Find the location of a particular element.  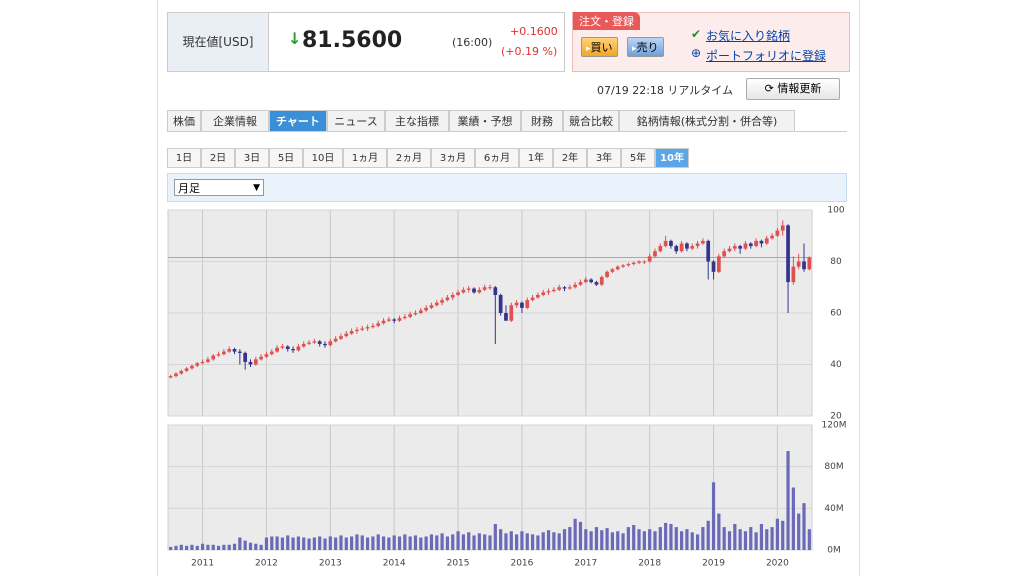

period-button: 1ヵ月 is located at coordinates (365, 158).